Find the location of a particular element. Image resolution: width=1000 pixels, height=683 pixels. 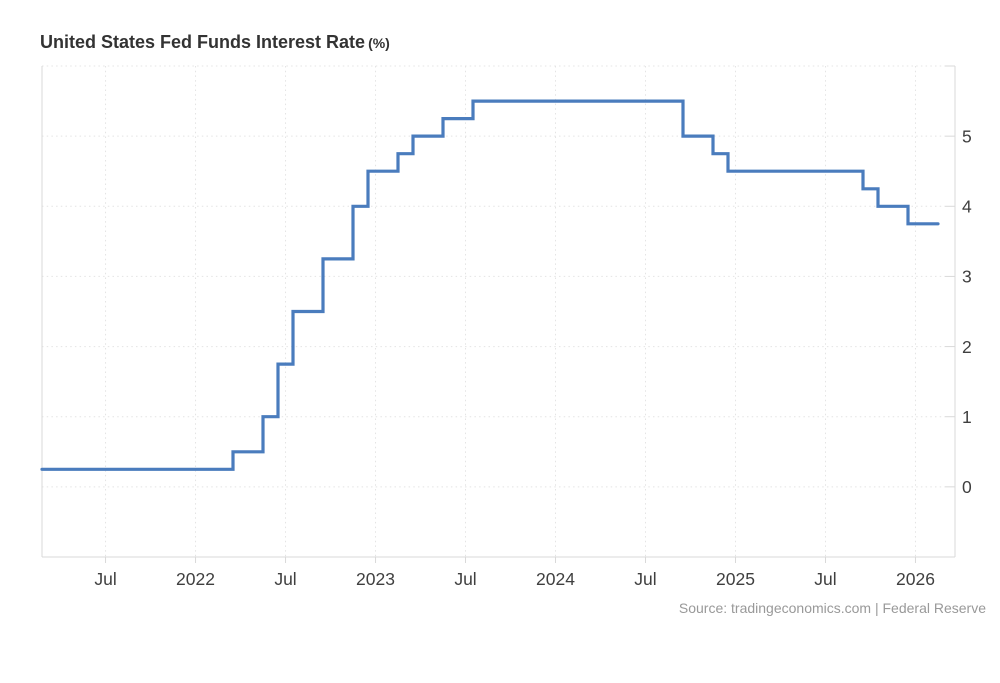

y-axis-tick-label: 5 is located at coordinates (967, 136).